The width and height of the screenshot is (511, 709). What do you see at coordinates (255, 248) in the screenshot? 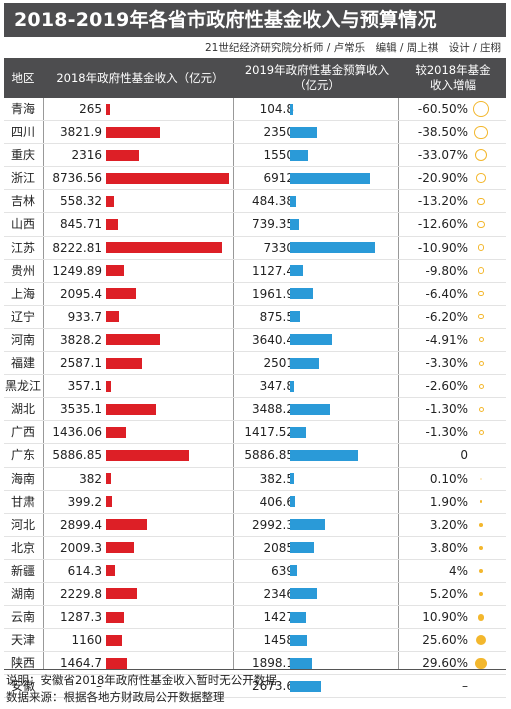
I see `table-row: 江苏 8222.81 7330 -10.90%` at bounding box center [255, 248].